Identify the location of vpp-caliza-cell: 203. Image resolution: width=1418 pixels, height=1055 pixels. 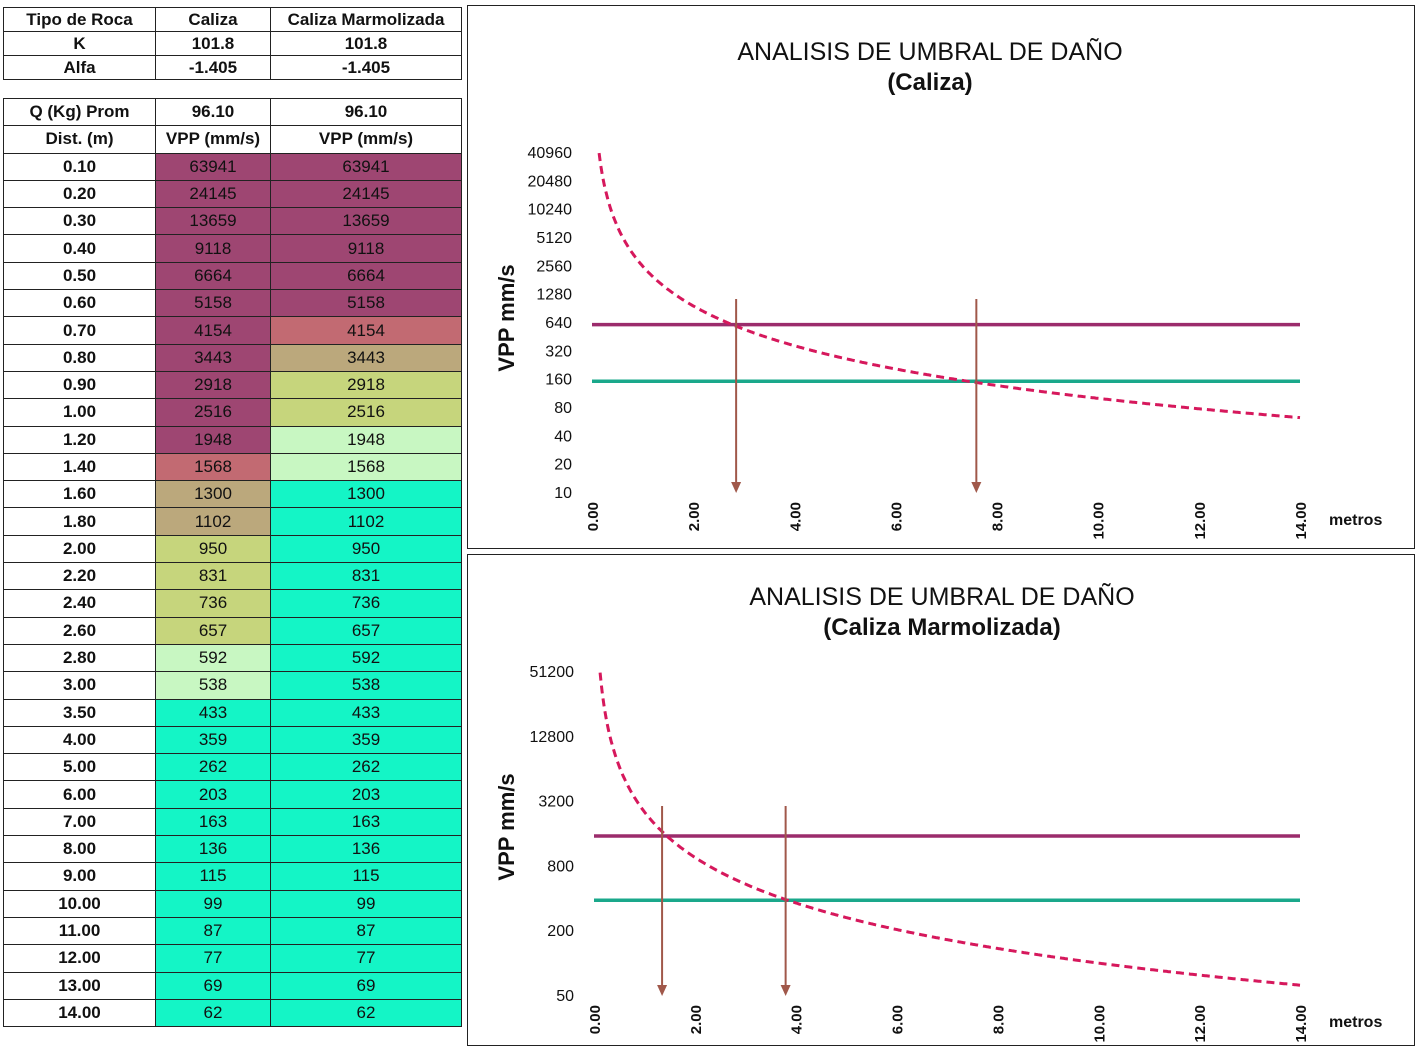
(213, 794).